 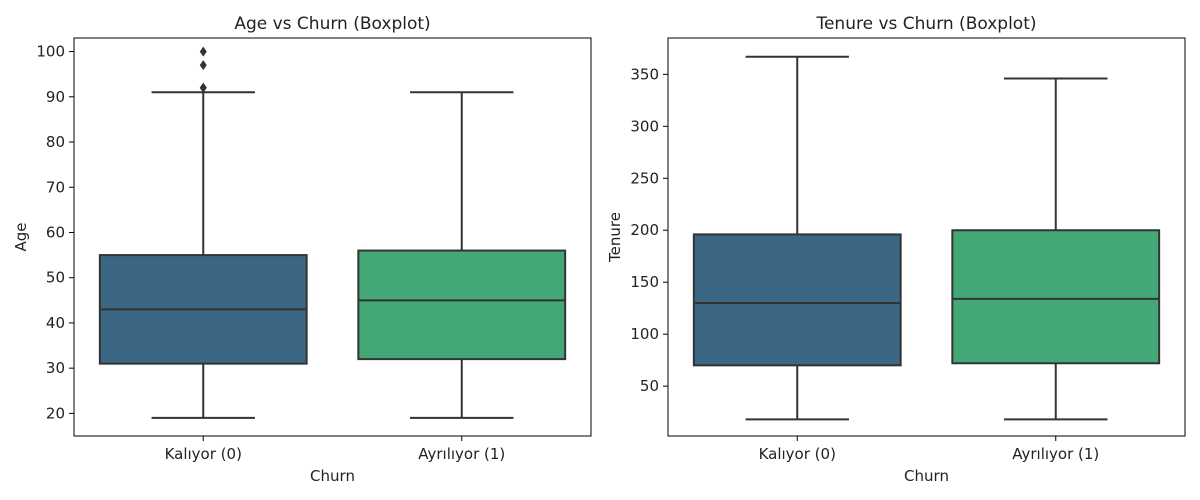 What do you see at coordinates (203, 454) in the screenshot?
I see `chart-1-xtick-label-1: Kalıyor (0)` at bounding box center [203, 454].